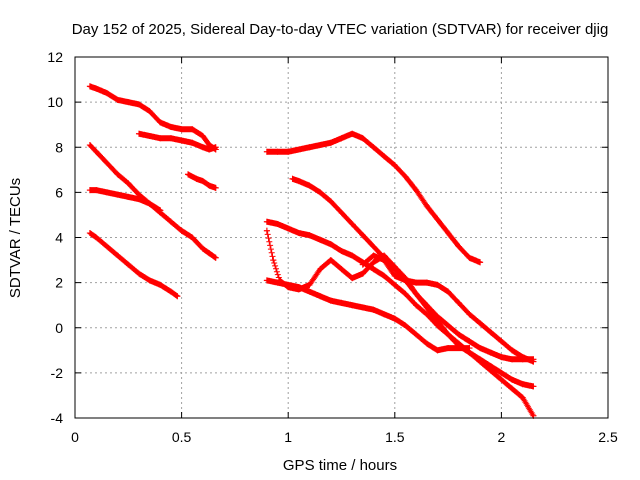 Image resolution: width=640 pixels, height=480 pixels. What do you see at coordinates (55, 102) in the screenshot?
I see `y-tick-label: 10` at bounding box center [55, 102].